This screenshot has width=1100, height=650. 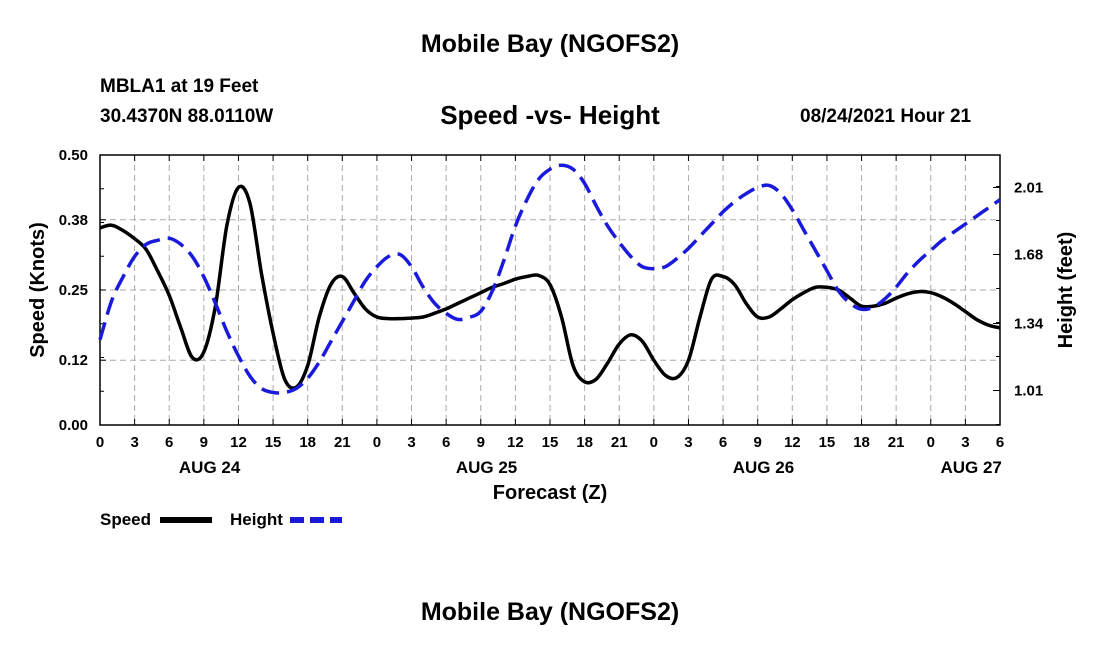 What do you see at coordinates (1028, 187) in the screenshot?
I see `y-right-tick-label: 2.01` at bounding box center [1028, 187].